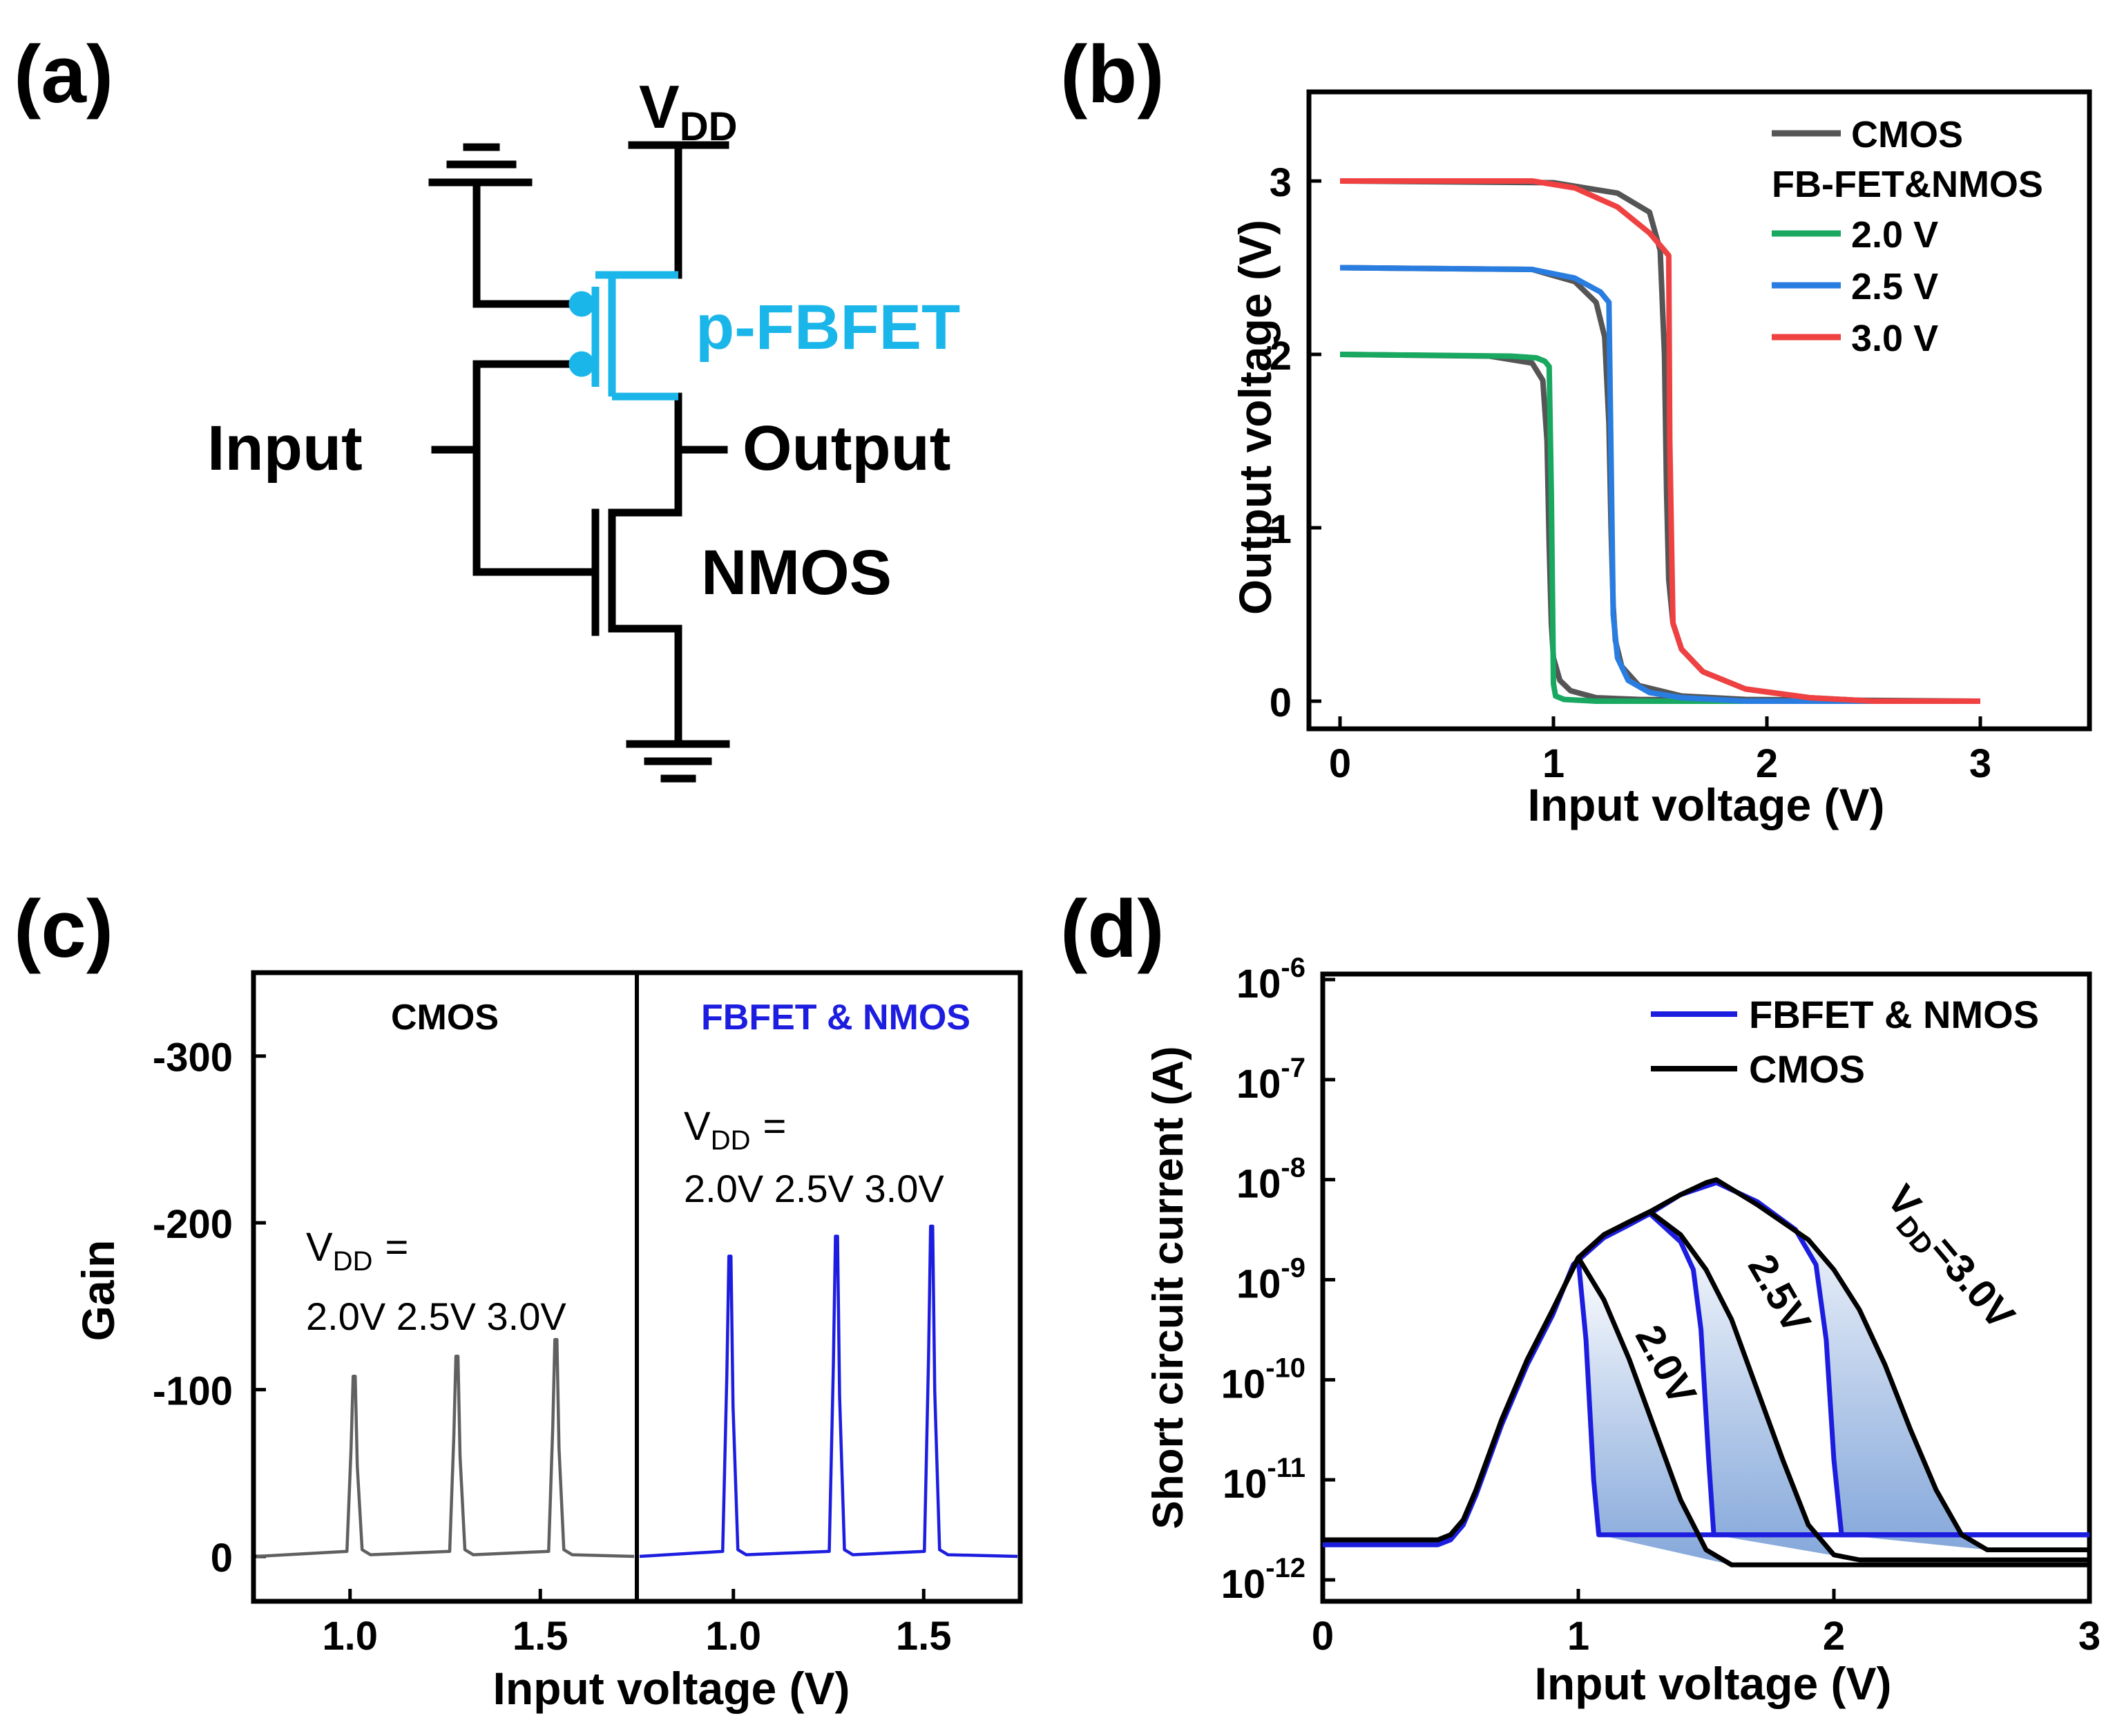  What do you see at coordinates (63, 74) in the screenshot?
I see `panel-label-a: (a)` at bounding box center [63, 74].